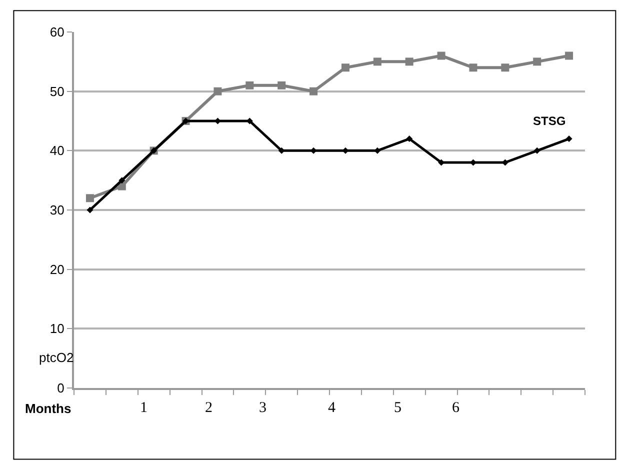 This screenshot has width=619, height=461. What do you see at coordinates (332, 408) in the screenshot?
I see `text: 4` at bounding box center [332, 408].